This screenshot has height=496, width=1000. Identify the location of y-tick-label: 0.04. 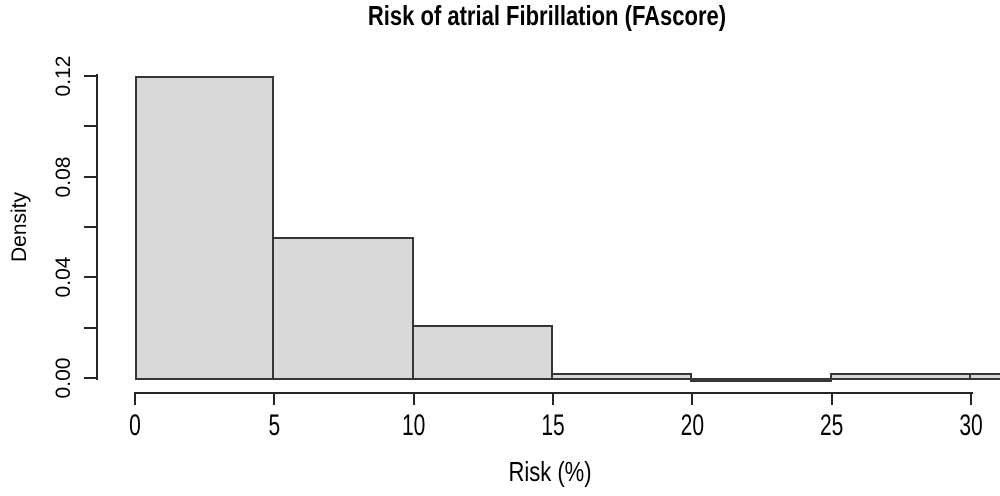
(63, 277).